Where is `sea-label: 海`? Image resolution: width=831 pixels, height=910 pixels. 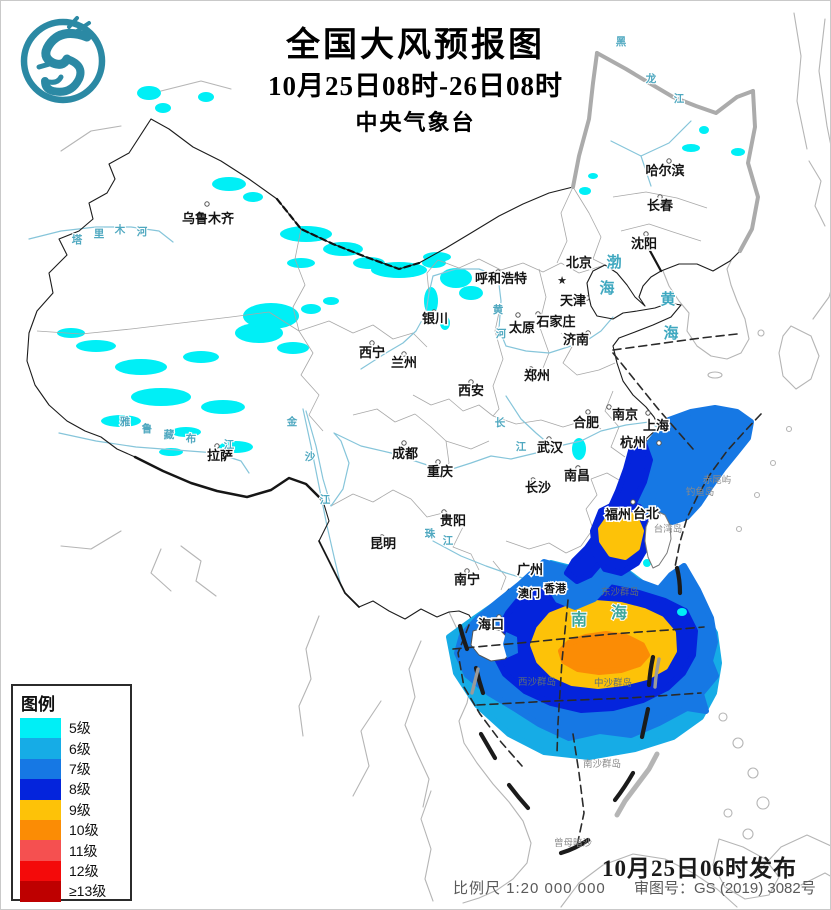
sea-label: 海 is located at coordinates (619, 612).